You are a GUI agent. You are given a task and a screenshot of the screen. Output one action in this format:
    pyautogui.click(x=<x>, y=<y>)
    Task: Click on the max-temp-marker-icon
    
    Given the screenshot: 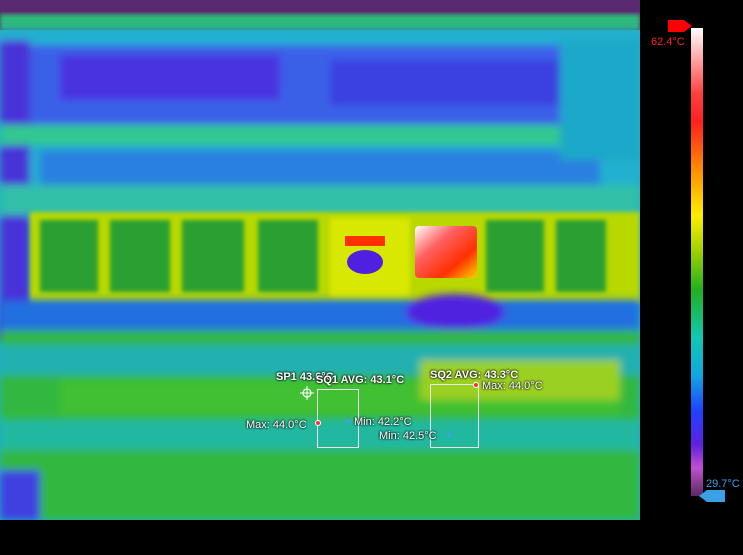 What is the action you would take?
    pyautogui.click(x=680, y=26)
    